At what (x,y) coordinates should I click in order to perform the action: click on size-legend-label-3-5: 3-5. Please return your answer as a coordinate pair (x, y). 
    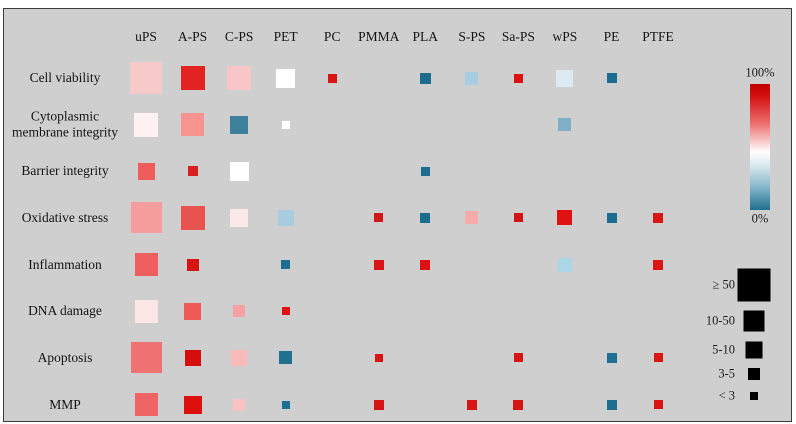
    Looking at the image, I should click on (726, 373).